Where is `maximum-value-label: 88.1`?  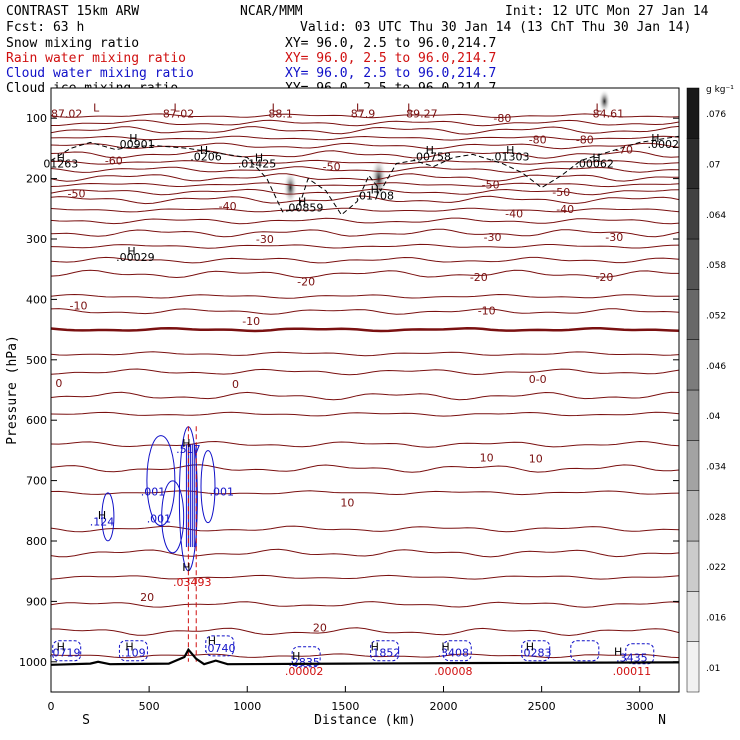 maximum-value-label: 88.1 is located at coordinates (280, 113).